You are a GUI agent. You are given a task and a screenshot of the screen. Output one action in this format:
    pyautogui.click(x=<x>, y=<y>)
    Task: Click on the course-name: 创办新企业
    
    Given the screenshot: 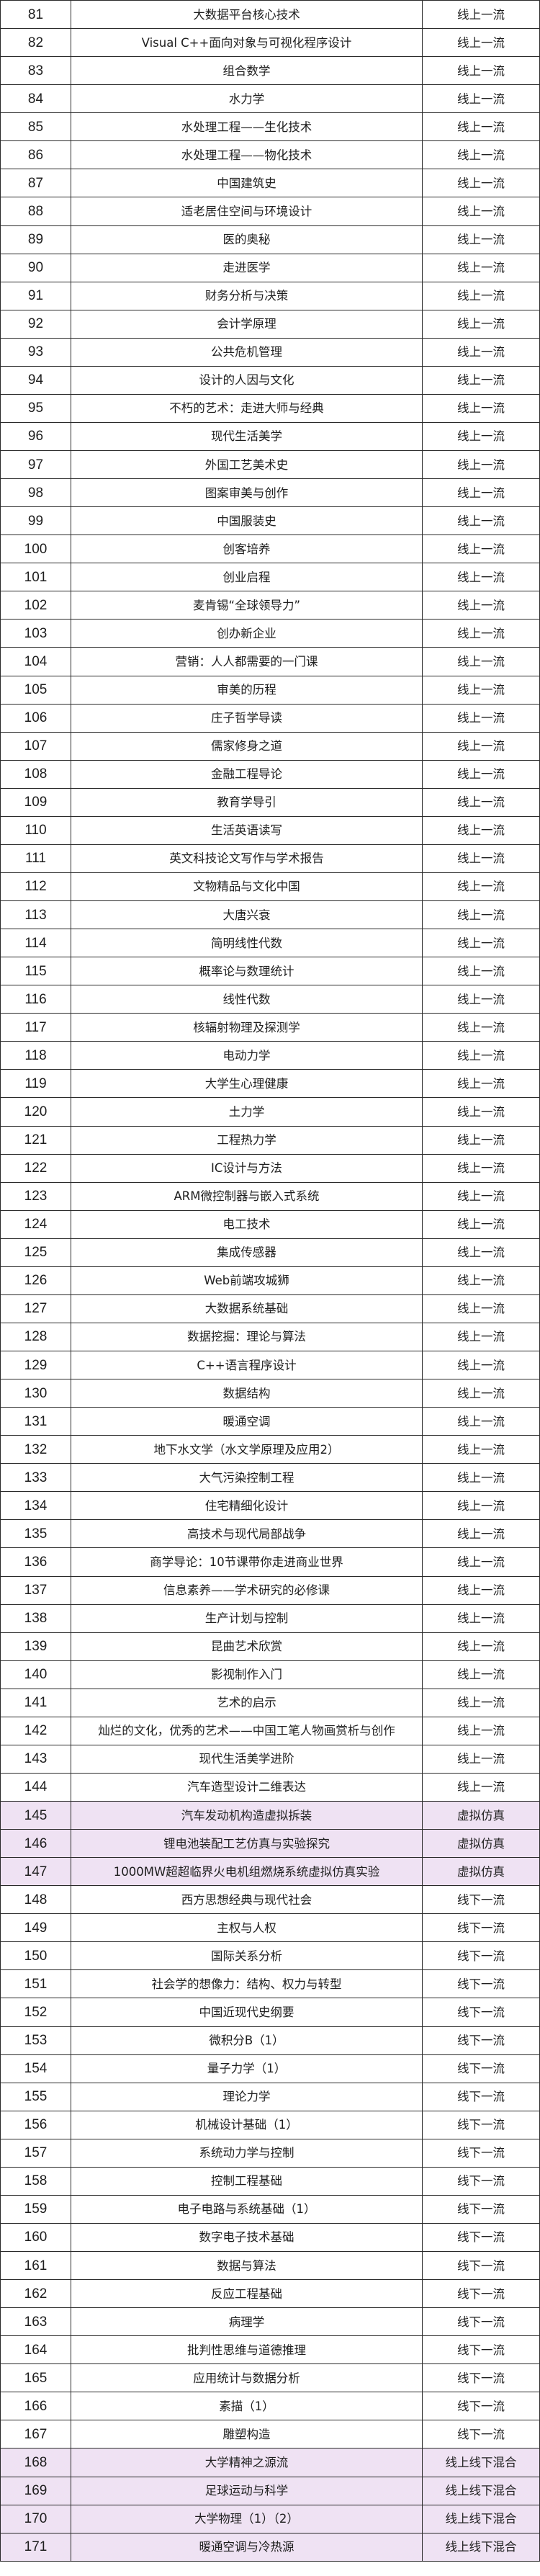 What is the action you would take?
    pyautogui.click(x=247, y=633)
    